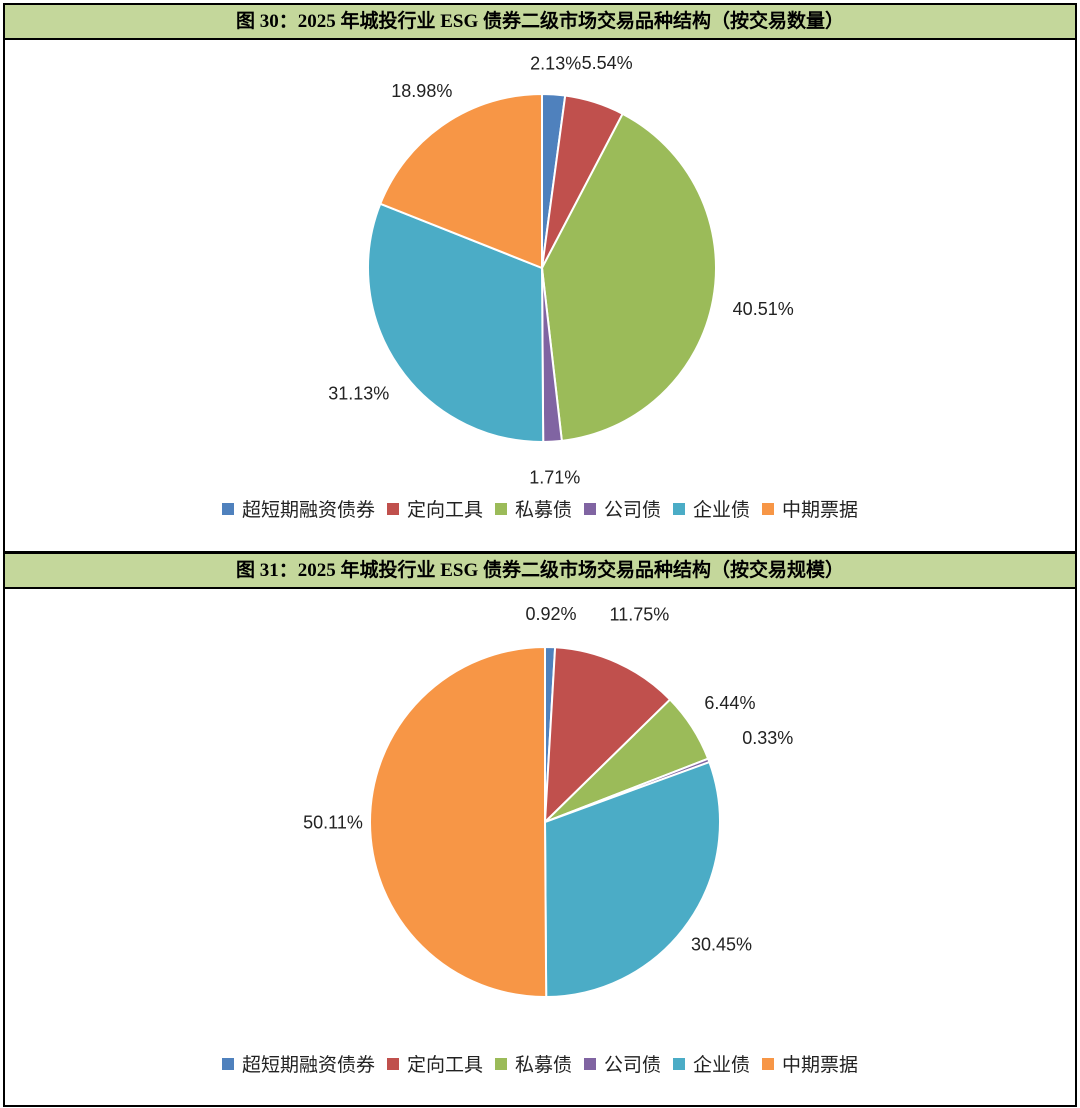  I want to click on slice-data-label: 6.44%, so click(729, 703).